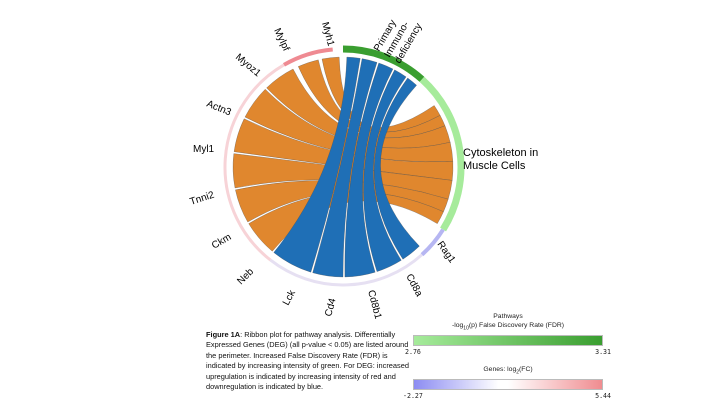 The width and height of the screenshot is (720, 405). I want to click on gene-label-myoz1: Myoz1, so click(248, 66).